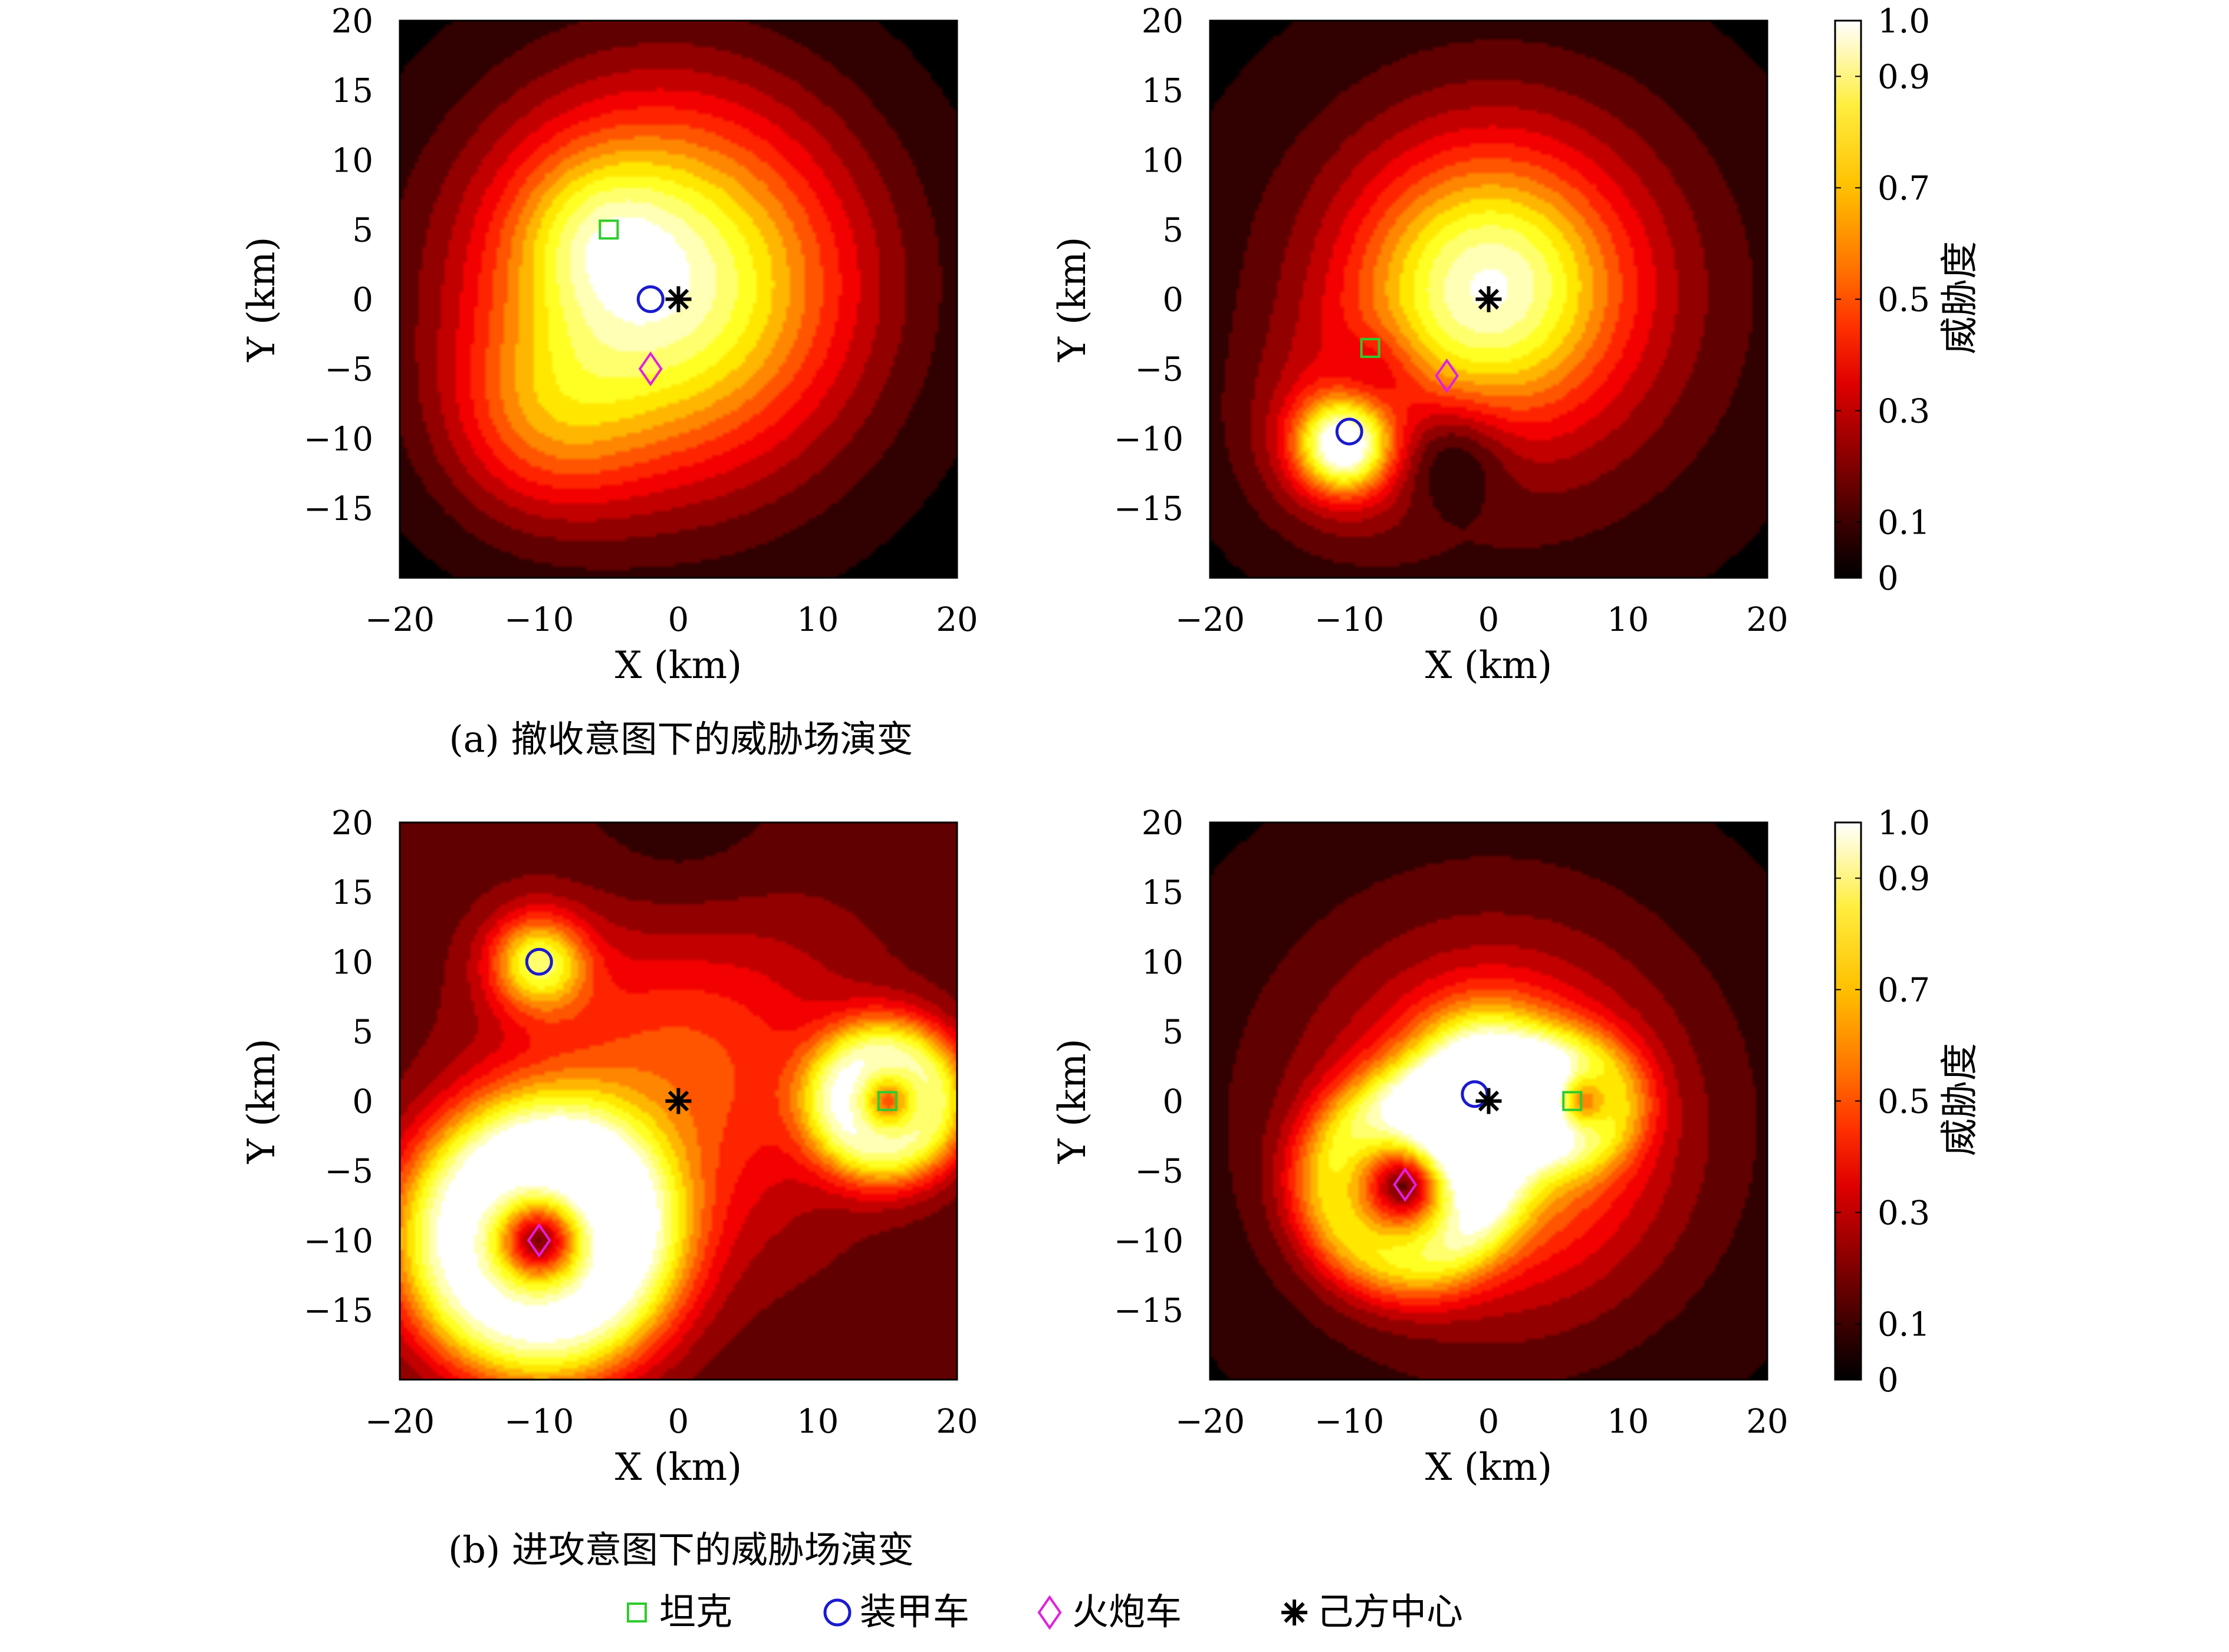  Describe the element at coordinates (1904, 301) in the screenshot. I see `colorbar-tick-label: 0.5` at that location.